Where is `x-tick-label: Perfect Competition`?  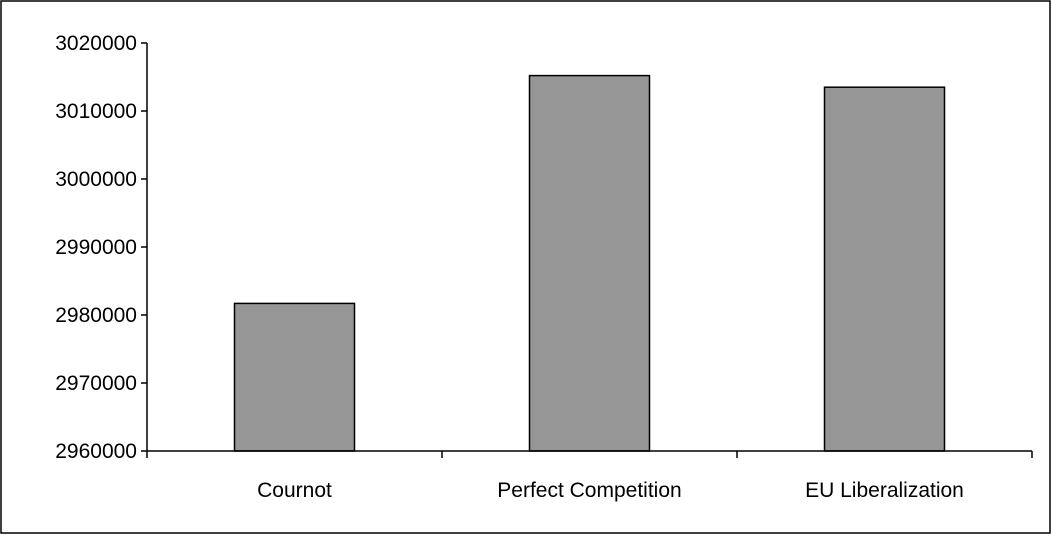 x-tick-label: Perfect Competition is located at coordinates (589, 490).